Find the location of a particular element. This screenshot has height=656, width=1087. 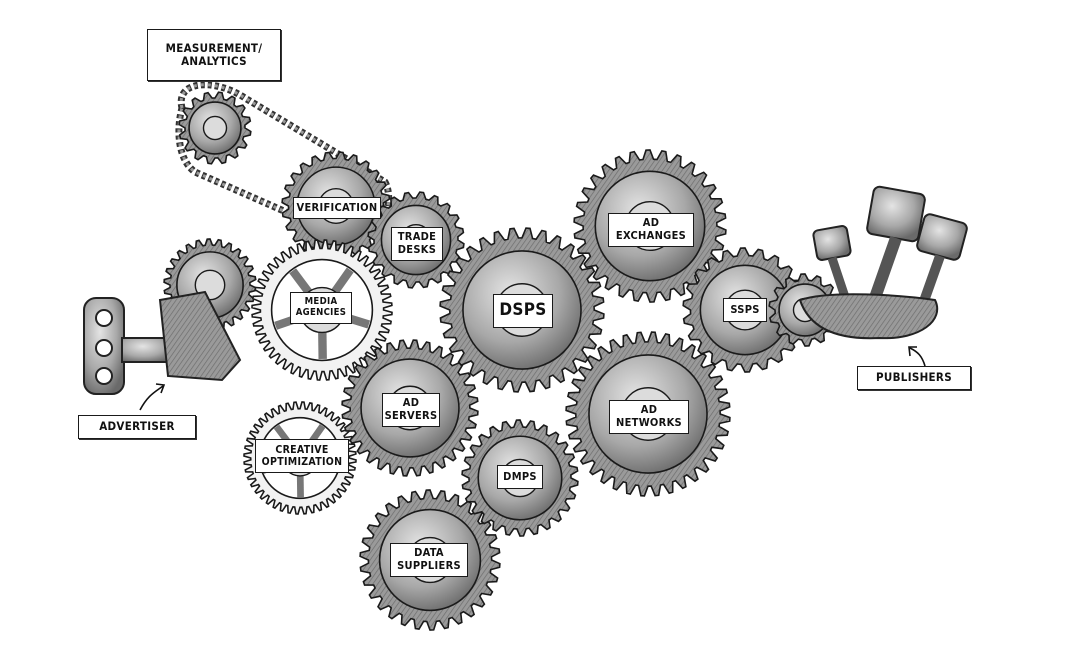

advertiser-label: ADVERTISER is located at coordinates (137, 427).